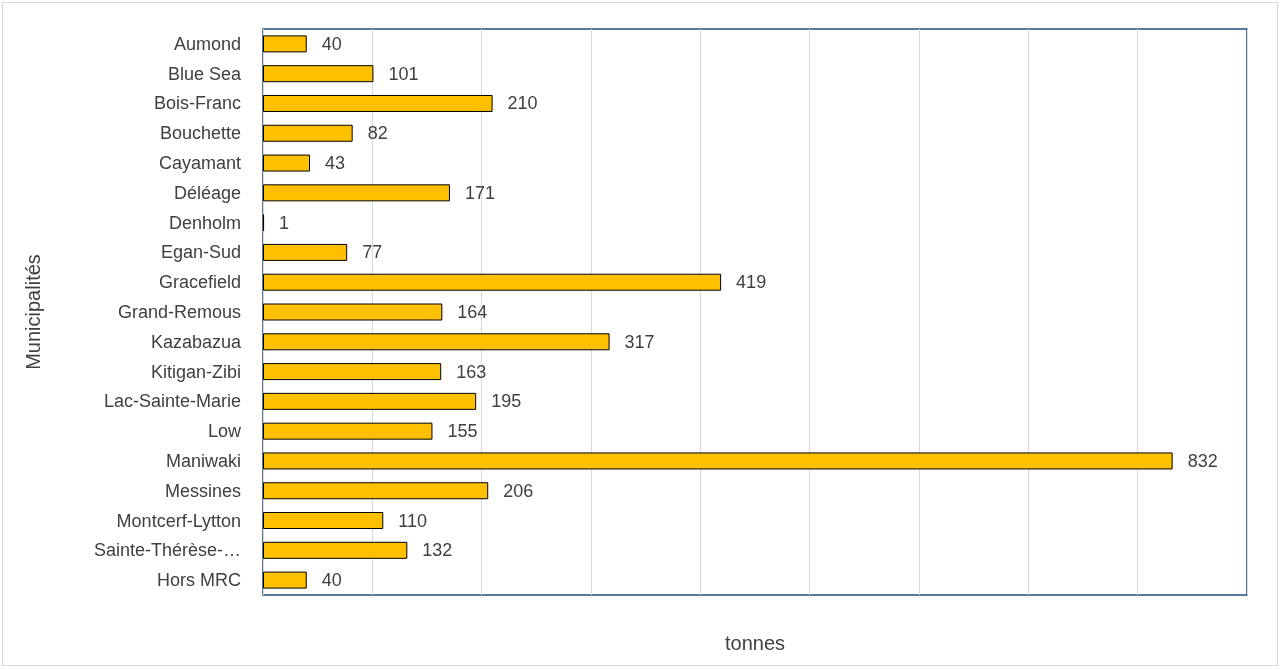 The height and width of the screenshot is (670, 1282). Describe the element at coordinates (200, 252) in the screenshot. I see `y-tick-label: Egan-Sud` at that location.